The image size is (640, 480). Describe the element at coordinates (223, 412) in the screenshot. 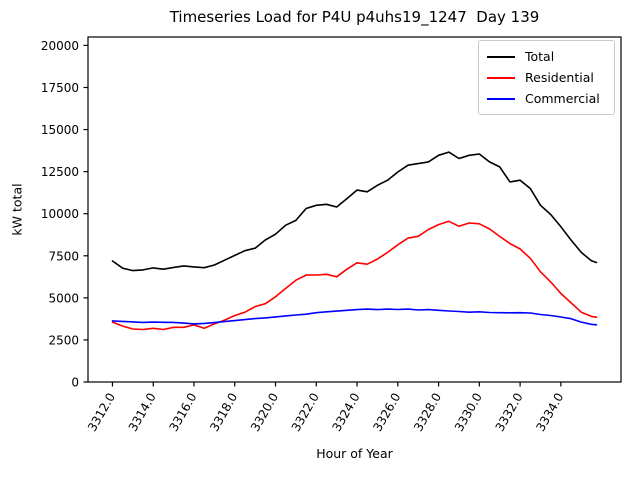

I see `x-tick-label: 3318.0` at that location.